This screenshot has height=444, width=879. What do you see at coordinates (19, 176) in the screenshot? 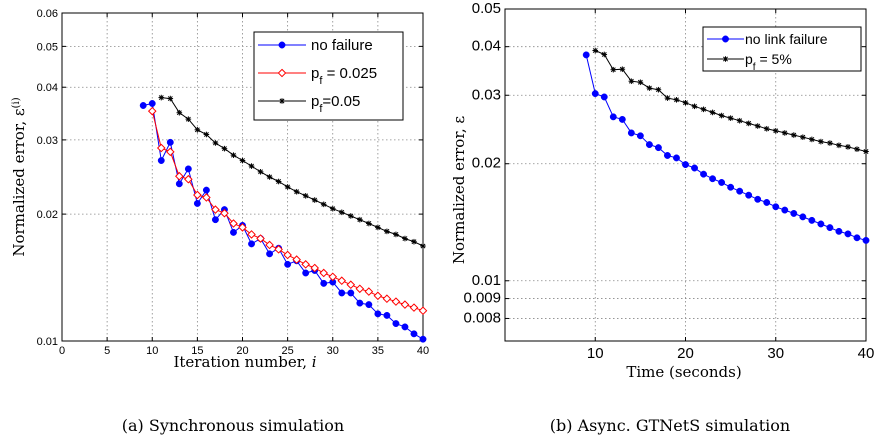
I see `y-axis-label: Normalized error, ε(i)` at bounding box center [19, 176].